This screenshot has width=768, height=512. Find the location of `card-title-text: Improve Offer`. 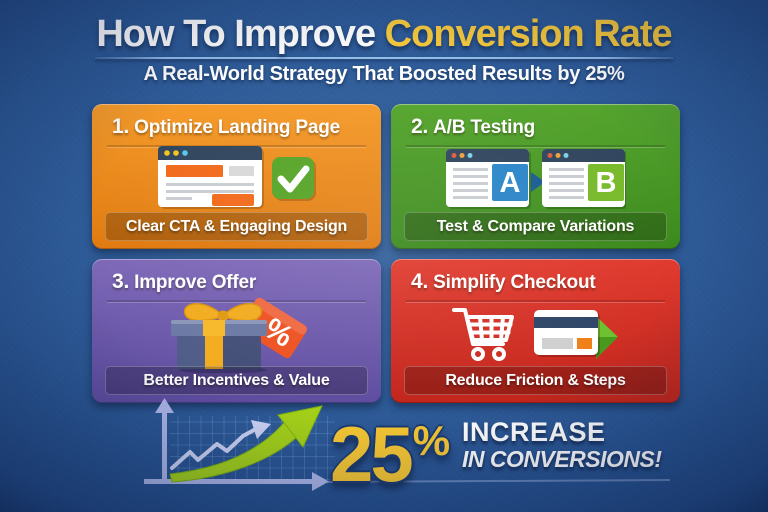

card-title-text: Improve Offer is located at coordinates (195, 282).